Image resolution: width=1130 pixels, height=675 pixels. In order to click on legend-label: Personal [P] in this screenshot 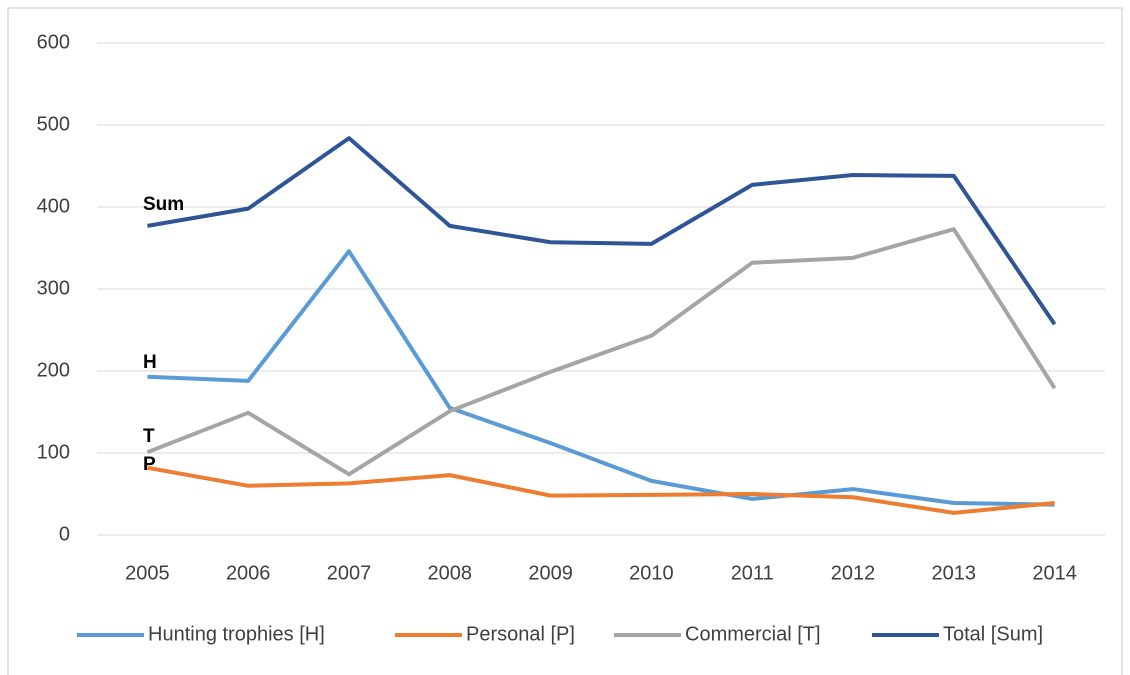, I will do `click(520, 634)`.